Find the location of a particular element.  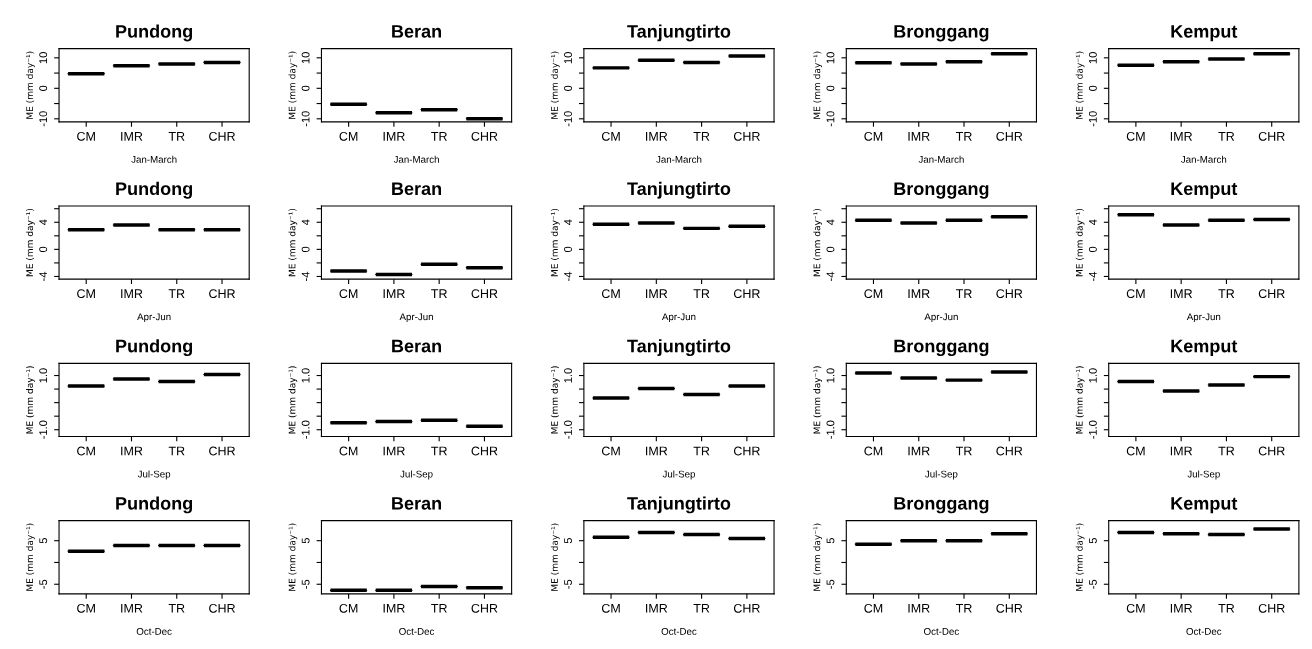

chart-title: Bronggang is located at coordinates (941, 190).